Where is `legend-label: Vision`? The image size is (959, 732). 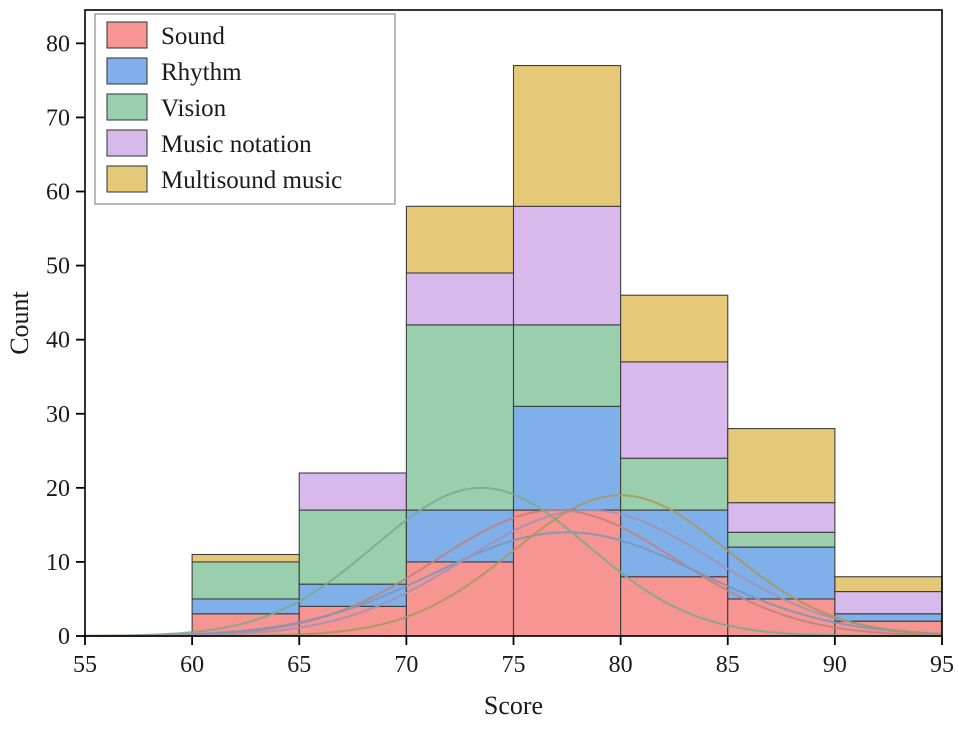
legend-label: Vision is located at coordinates (194, 108).